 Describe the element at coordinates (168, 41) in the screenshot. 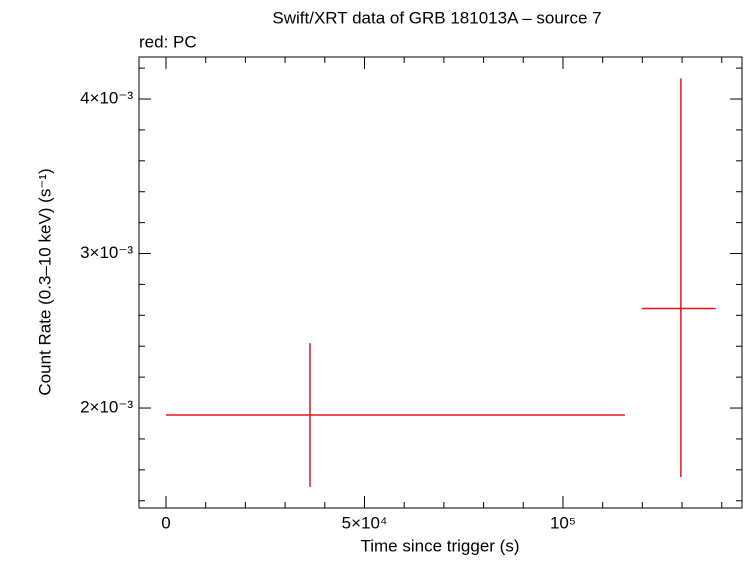

I see `chart-subtitle: red: PC` at that location.